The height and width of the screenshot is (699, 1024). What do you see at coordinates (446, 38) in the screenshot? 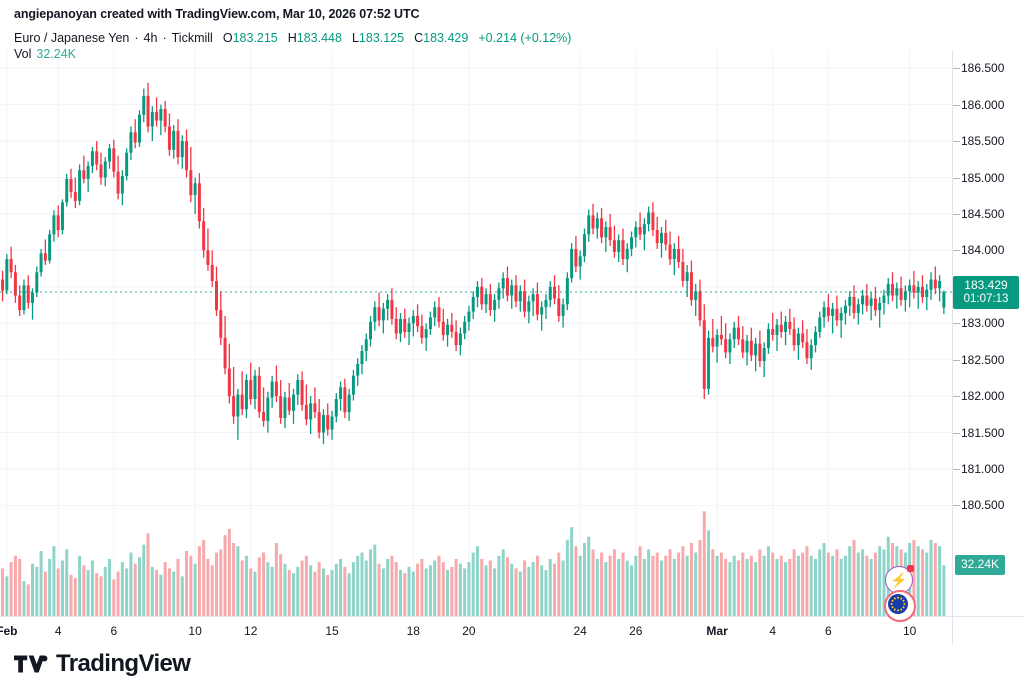
I see `legend-close-value: 183.429` at bounding box center [446, 38].